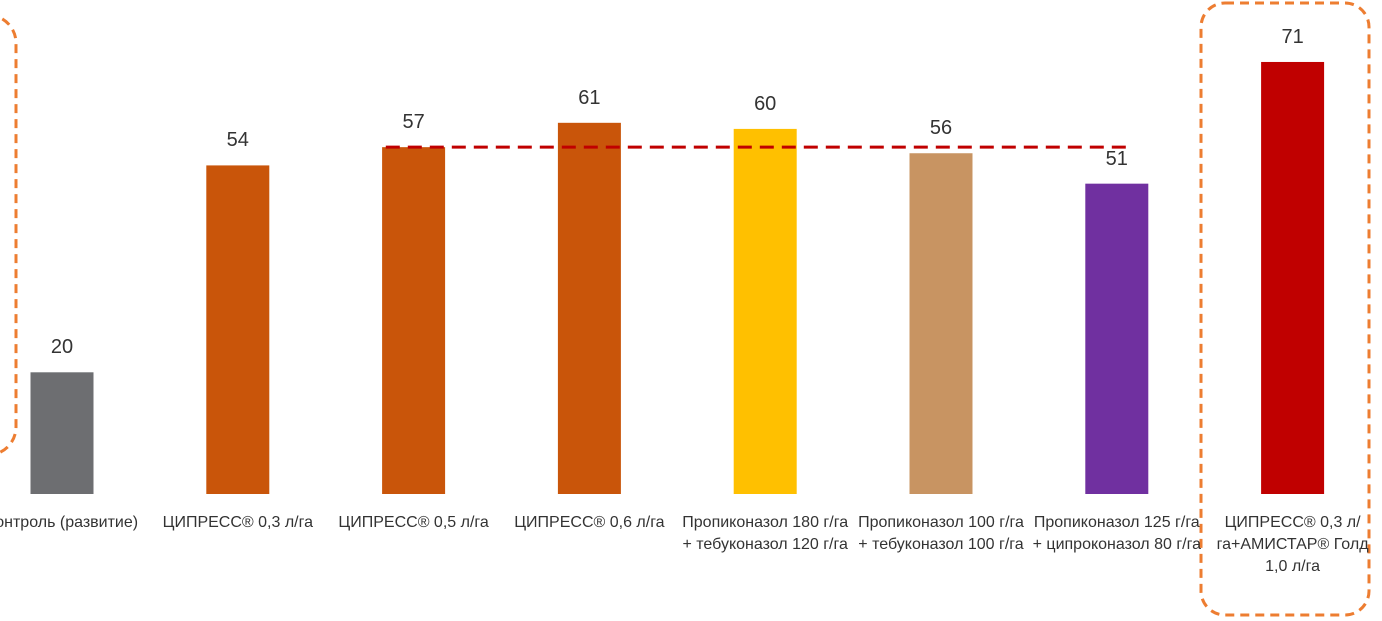  Describe the element at coordinates (941, 128) in the screenshot. I see `value-label: 56` at that location.